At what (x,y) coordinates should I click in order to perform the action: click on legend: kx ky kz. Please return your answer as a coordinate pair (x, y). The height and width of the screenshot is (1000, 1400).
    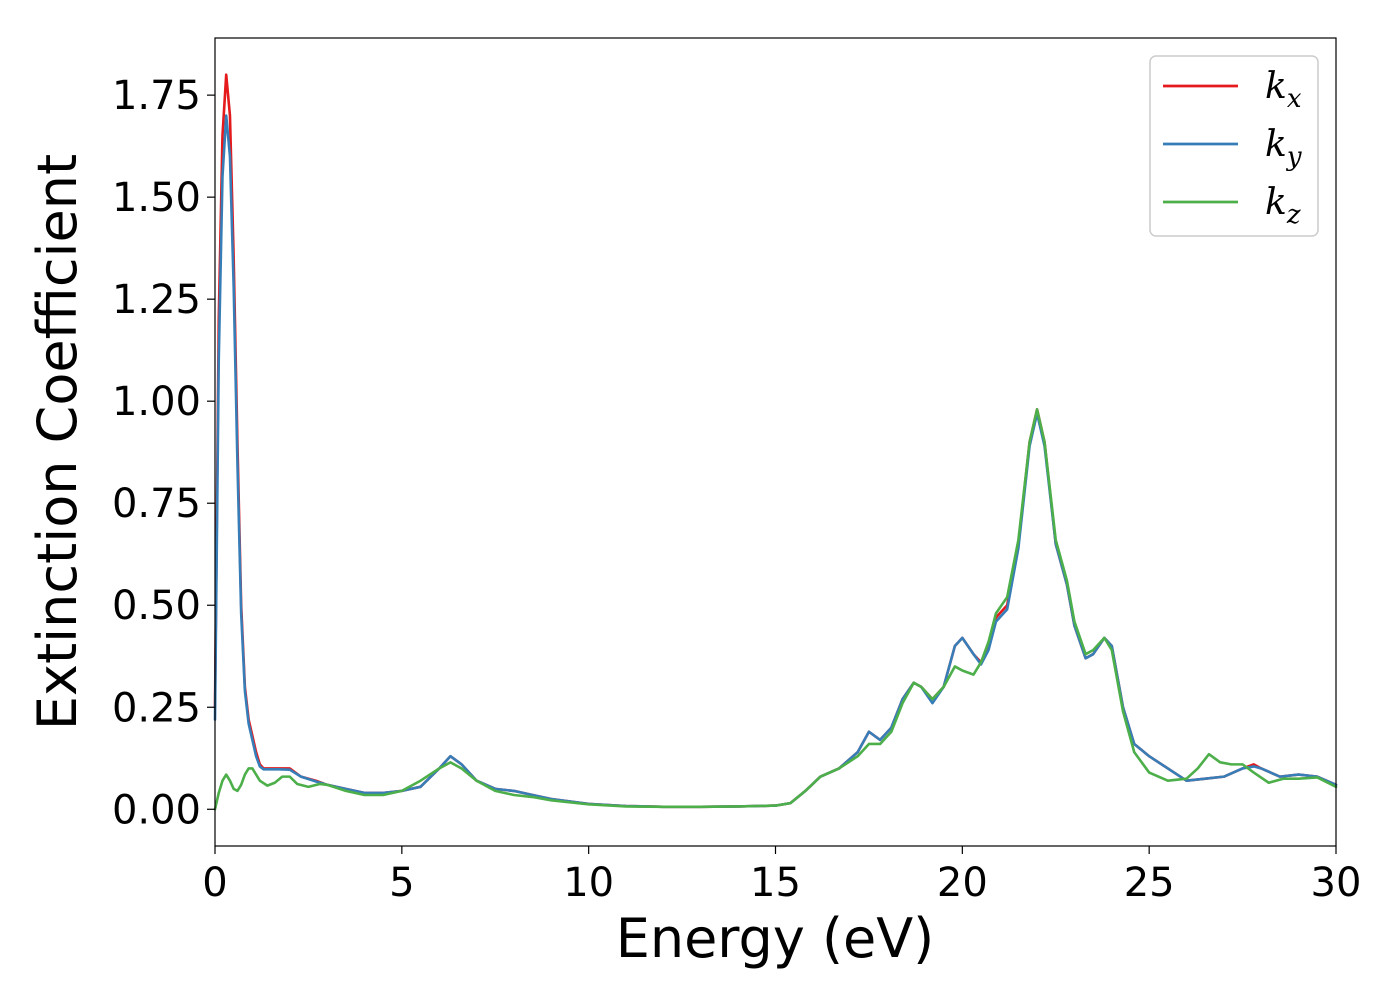
    Looking at the image, I should click on (1234, 146).